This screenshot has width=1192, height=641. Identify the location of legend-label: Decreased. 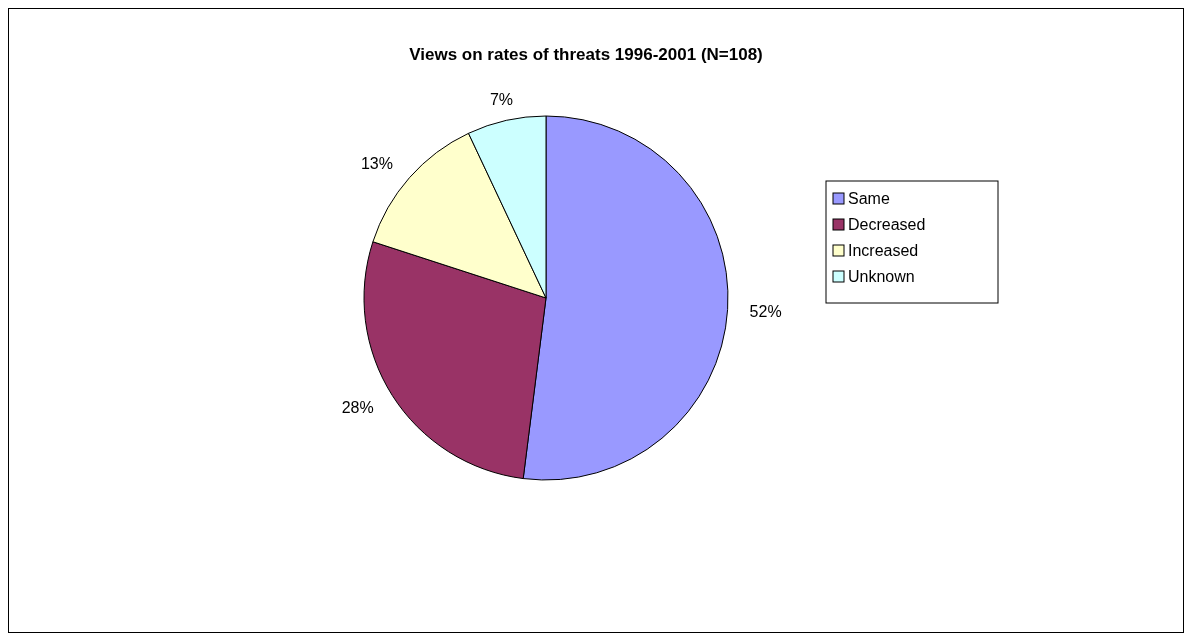
(887, 224).